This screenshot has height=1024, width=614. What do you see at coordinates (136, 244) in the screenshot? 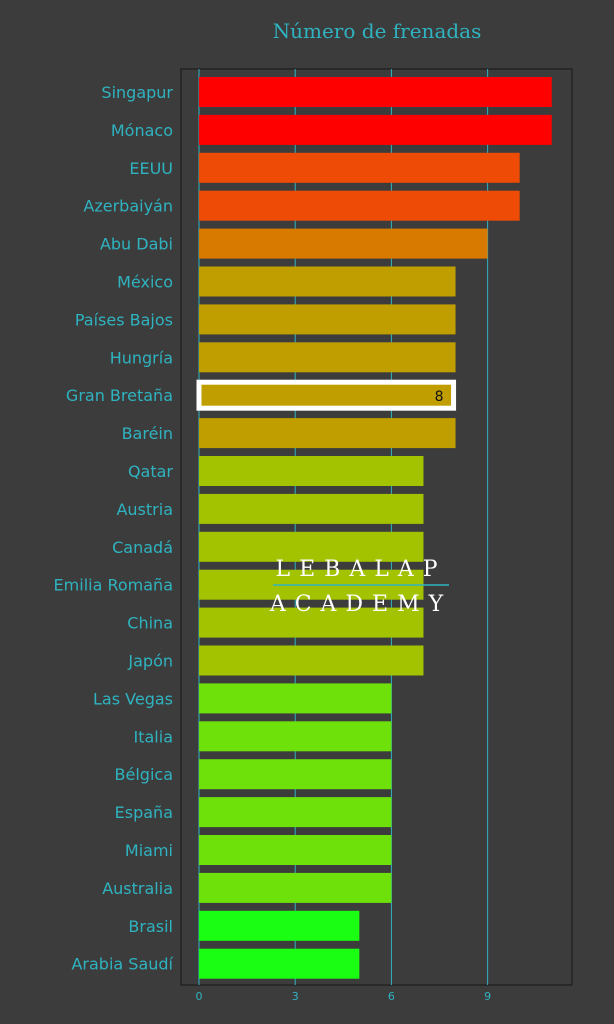
I see `category-label: Abu Dabi` at bounding box center [136, 244].